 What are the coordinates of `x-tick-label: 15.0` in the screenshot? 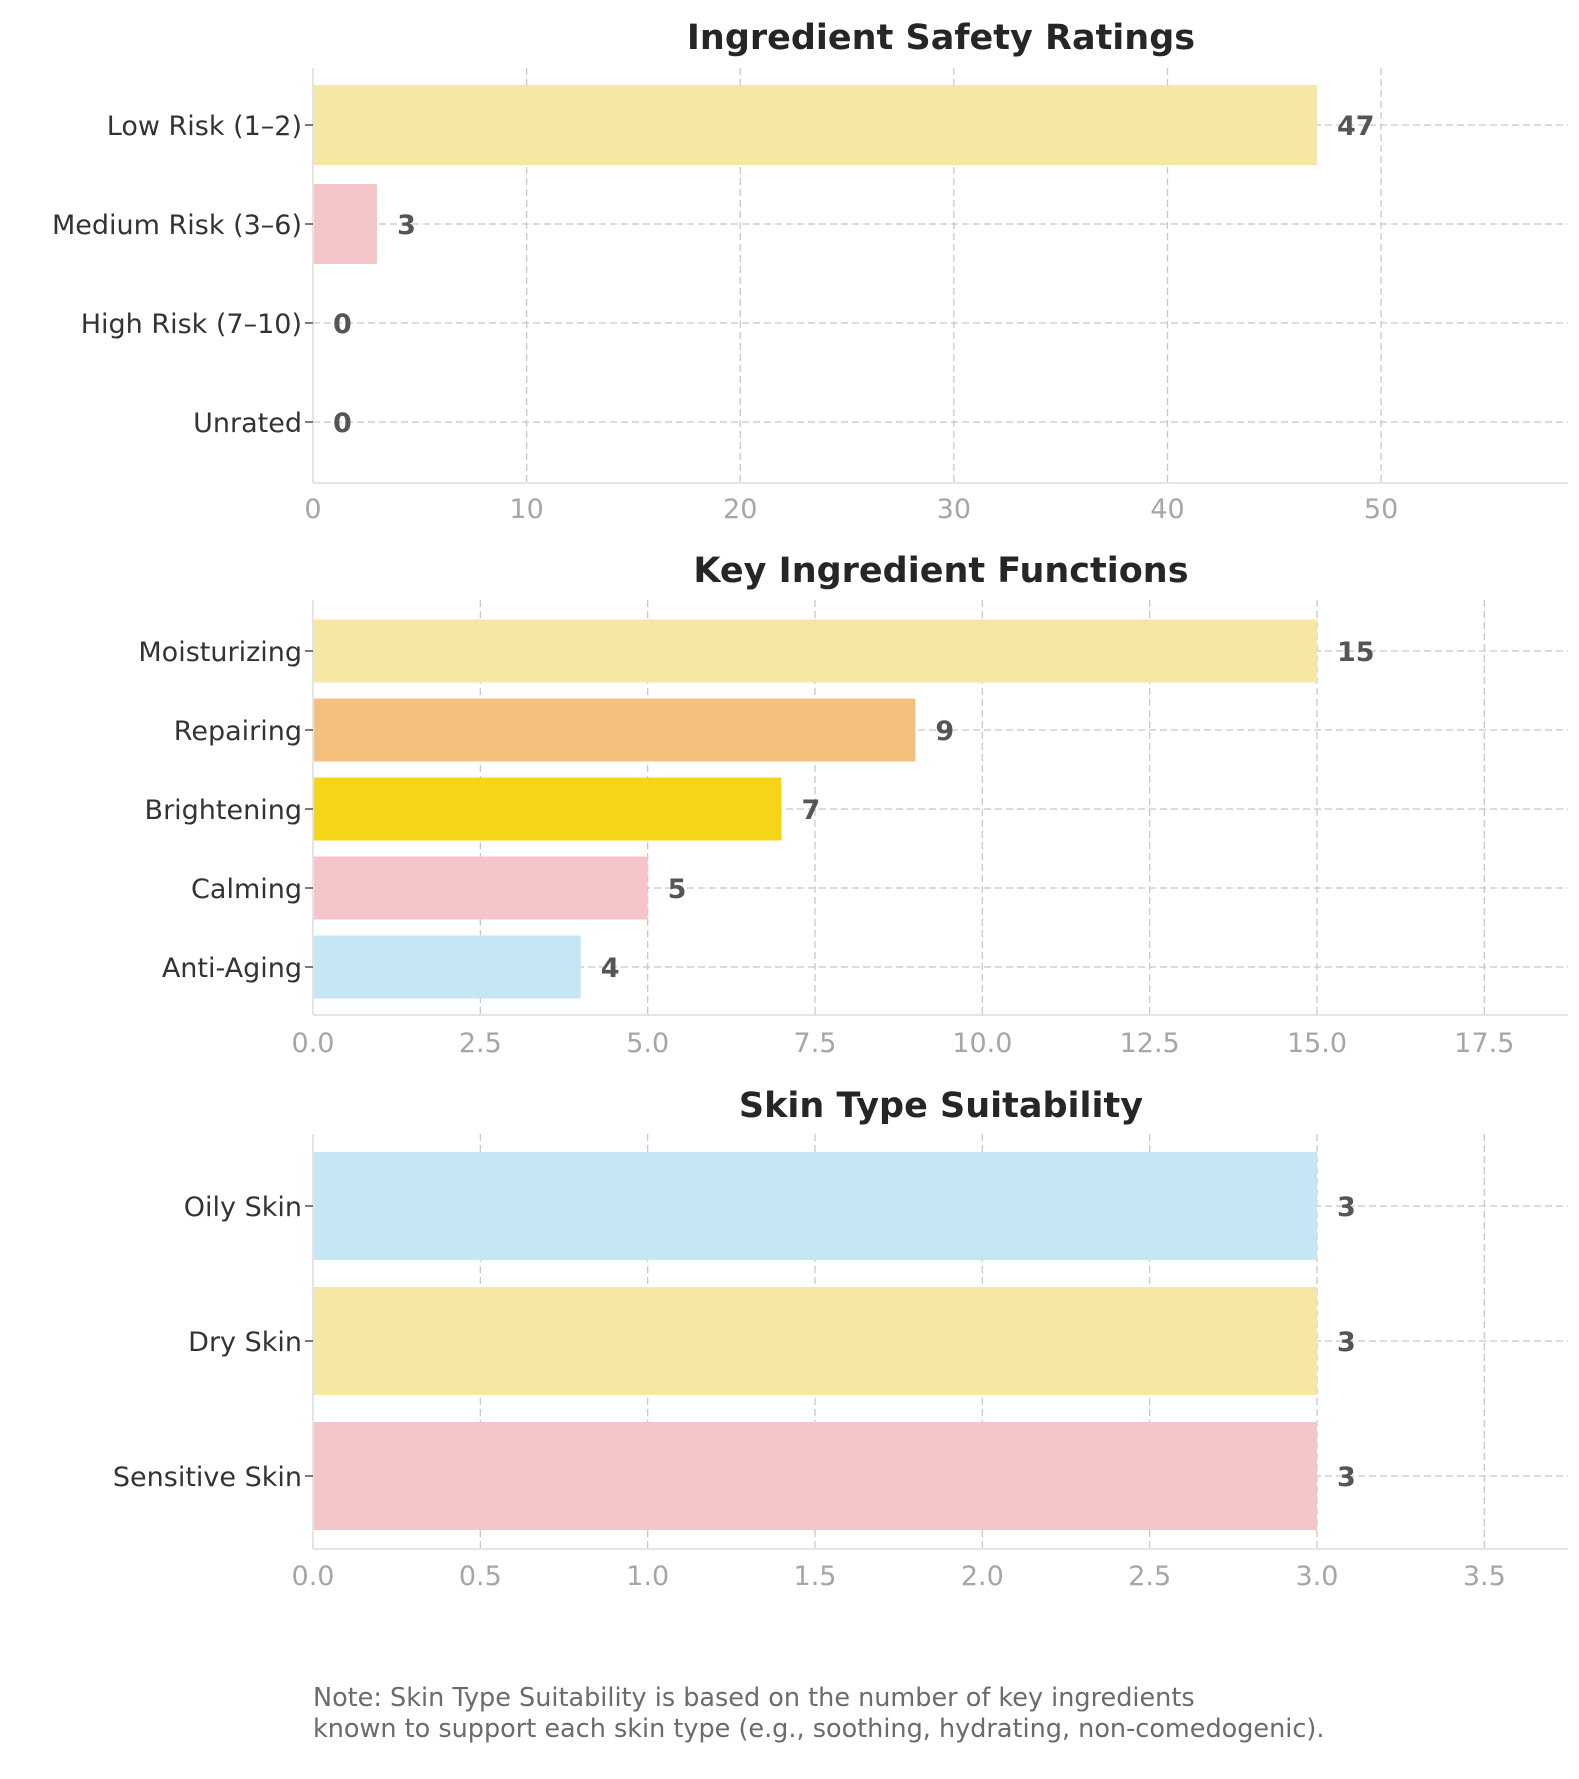 It's located at (1317, 1043).